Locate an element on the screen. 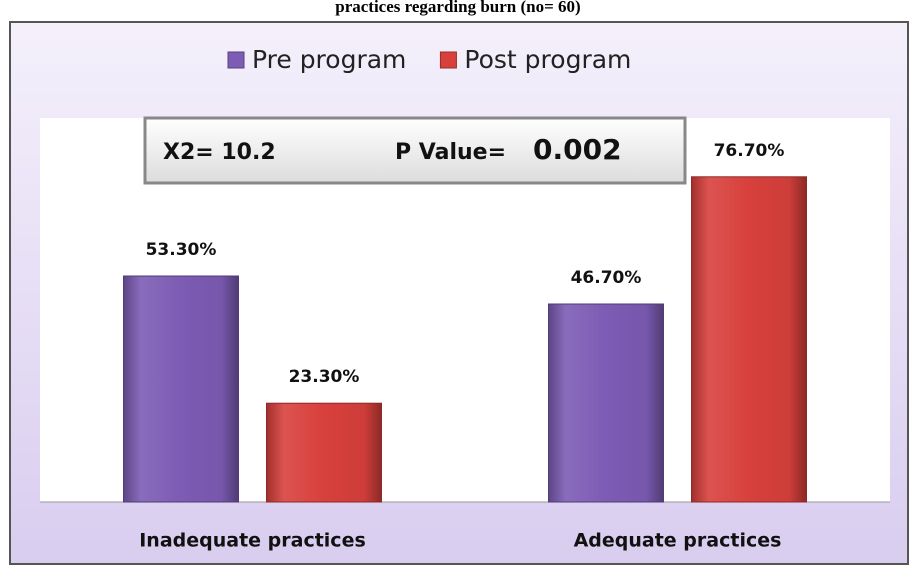  legend-label: Pre program is located at coordinates (329, 59).